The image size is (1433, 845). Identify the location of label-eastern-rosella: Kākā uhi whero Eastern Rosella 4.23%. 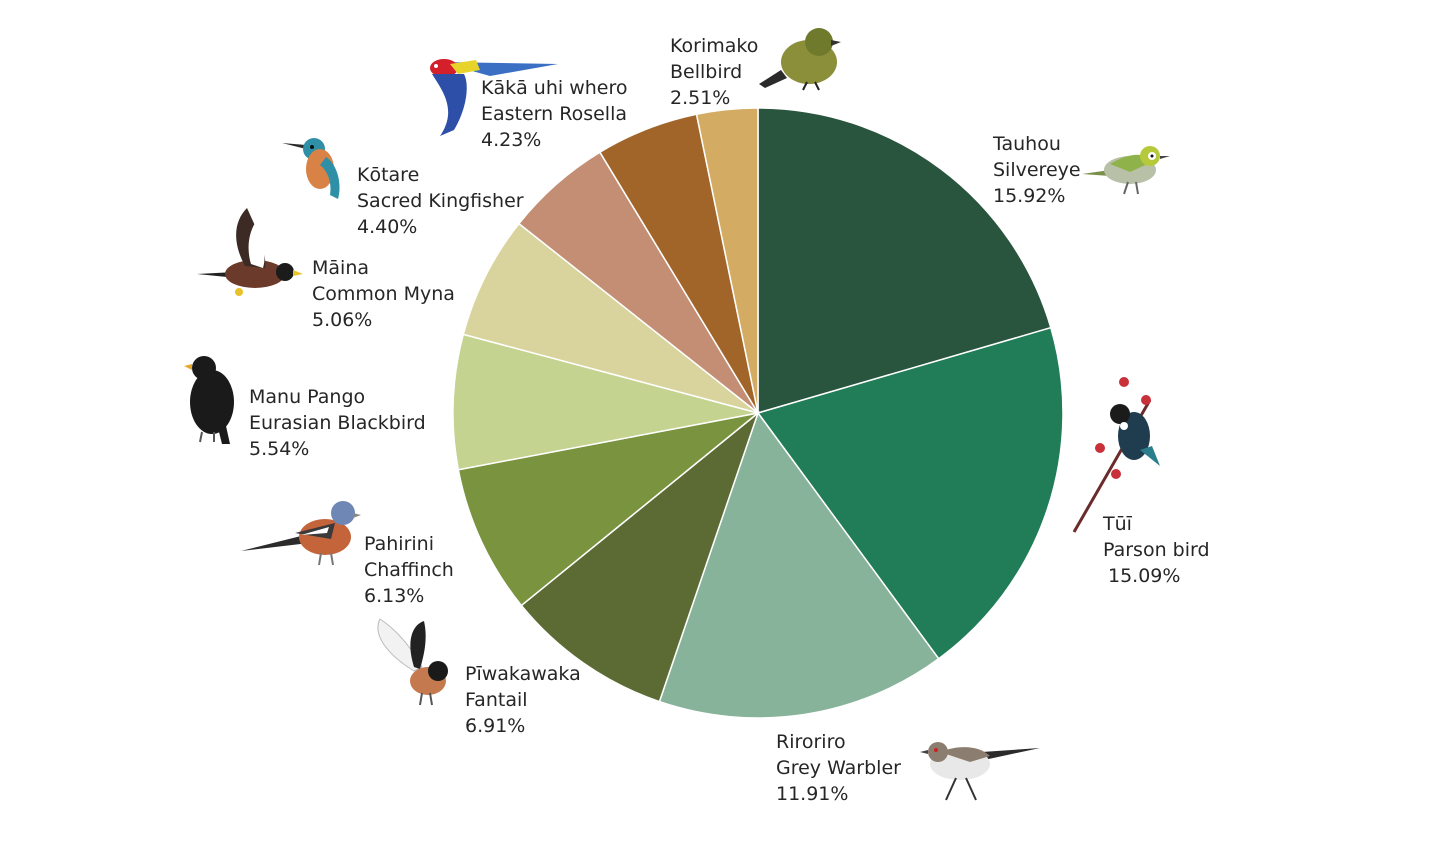
(554, 114).